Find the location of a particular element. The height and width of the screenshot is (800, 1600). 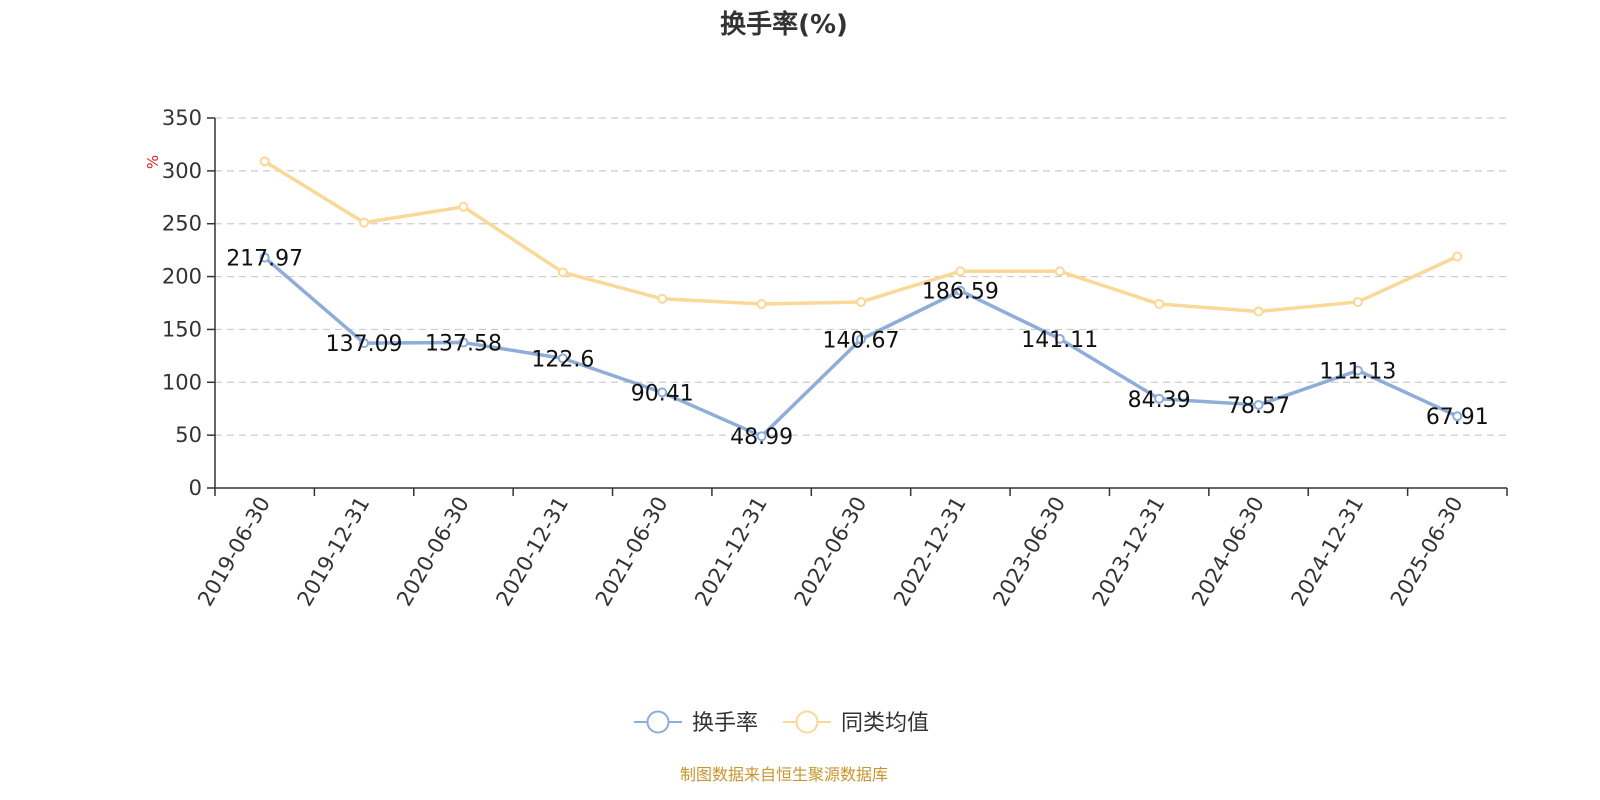

data-label: 137.58 is located at coordinates (463, 344).